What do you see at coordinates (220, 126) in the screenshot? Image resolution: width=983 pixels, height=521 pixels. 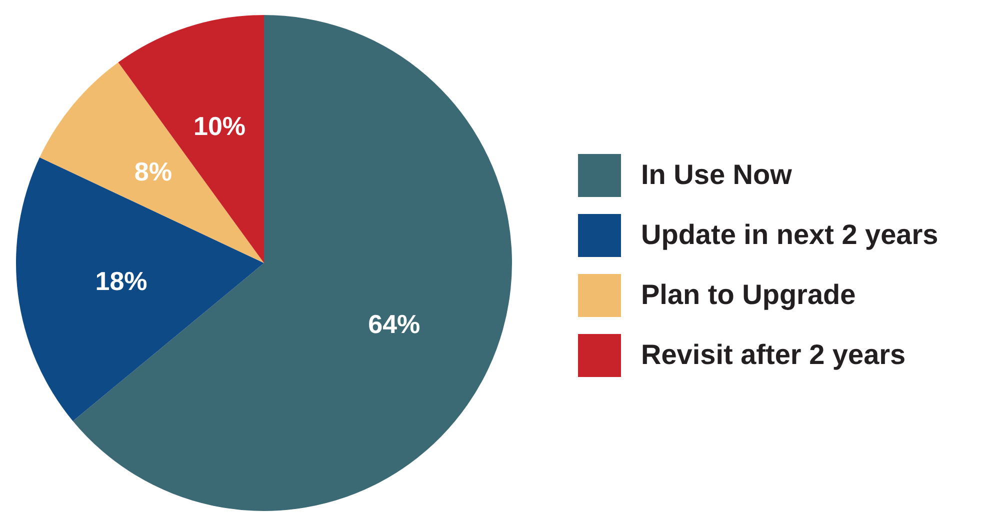 I see `data-label: 10%` at bounding box center [220, 126].